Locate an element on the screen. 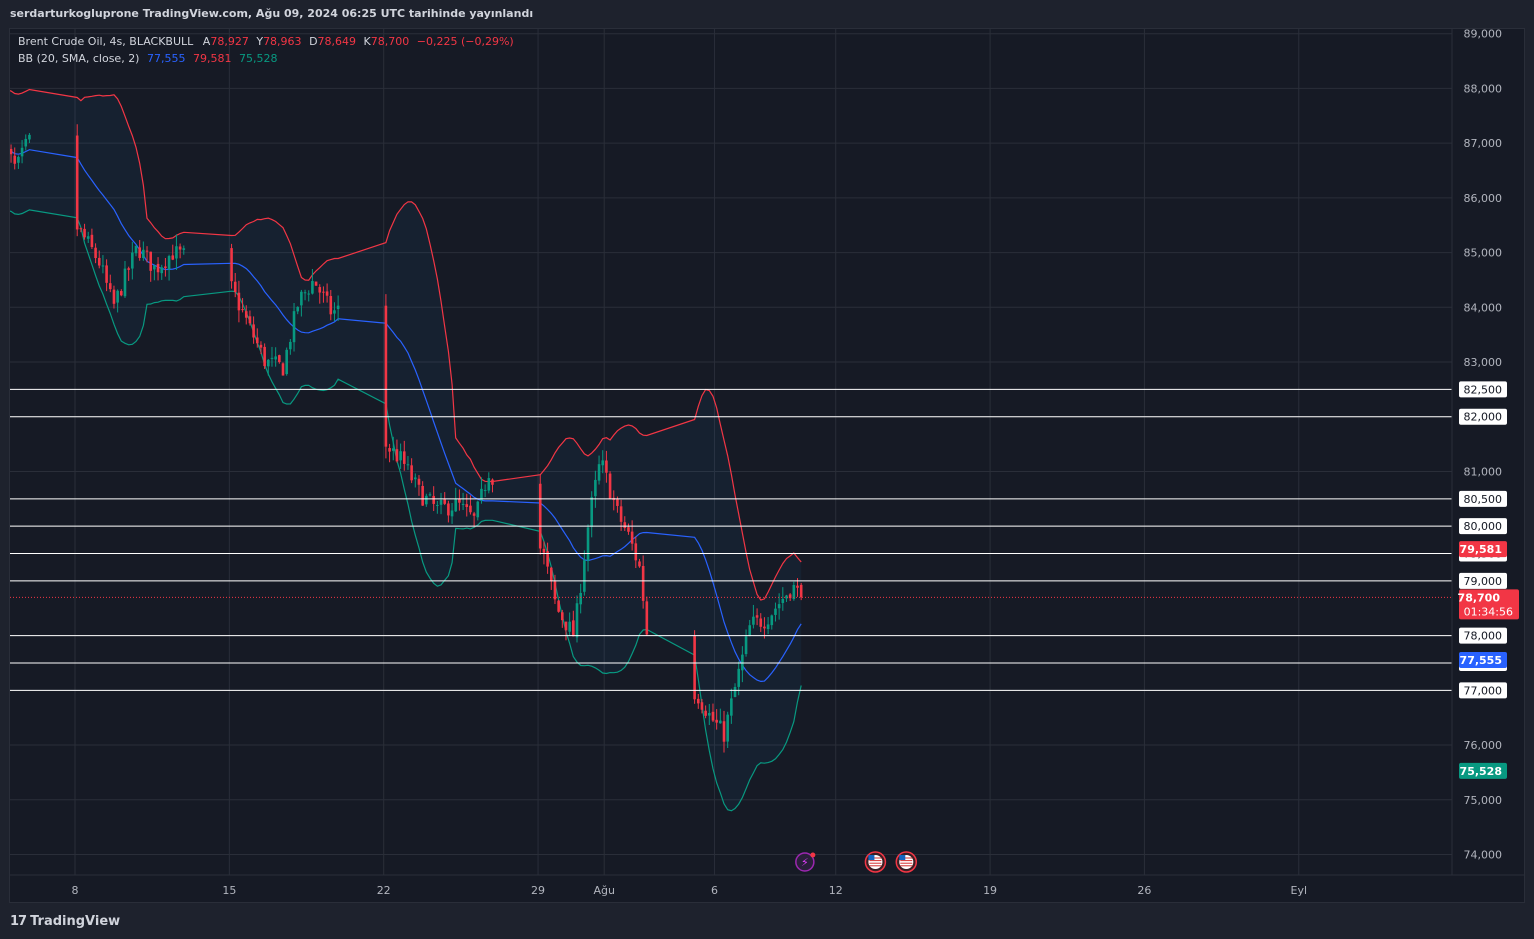 This screenshot has height=939, width=1534. bb-title: BB (20, SMA, close, 2) is located at coordinates (79, 58).